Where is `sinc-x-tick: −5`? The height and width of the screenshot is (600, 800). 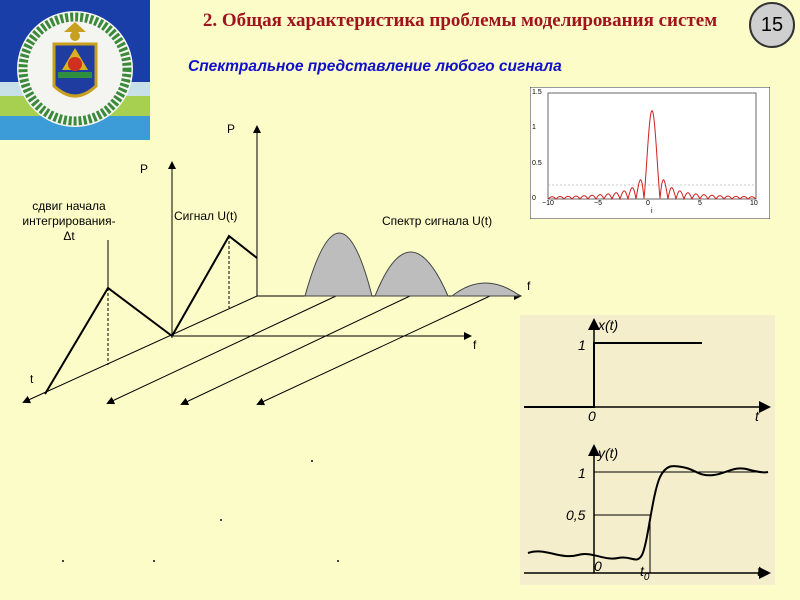 sinc-x-tick: −5 is located at coordinates (598, 203).